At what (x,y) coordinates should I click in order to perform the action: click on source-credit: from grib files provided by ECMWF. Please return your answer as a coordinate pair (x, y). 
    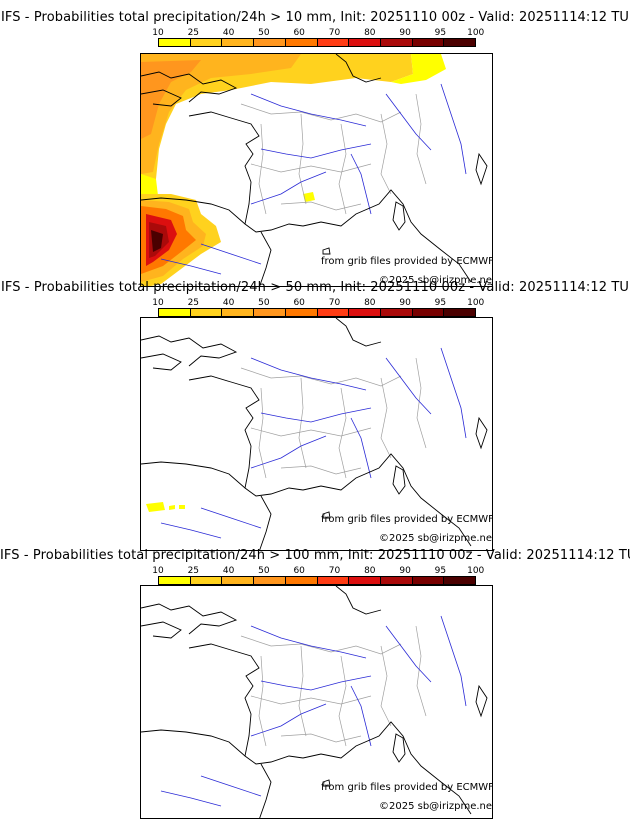
    Looking at the image, I should click on (407, 787).